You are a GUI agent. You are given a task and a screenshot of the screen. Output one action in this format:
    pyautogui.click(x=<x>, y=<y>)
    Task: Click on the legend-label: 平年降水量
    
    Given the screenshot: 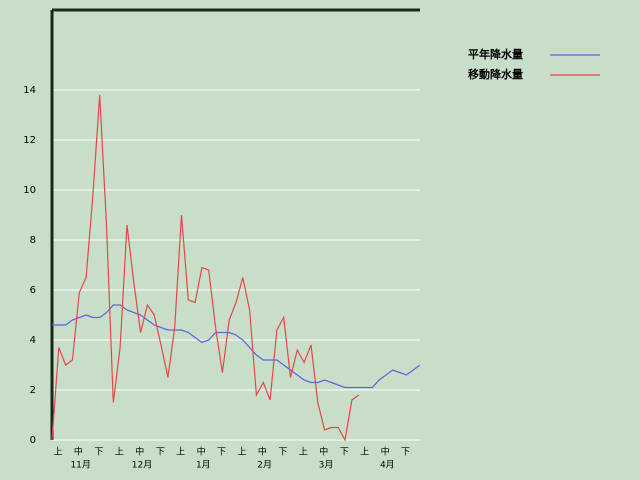 What is the action you would take?
    pyautogui.click(x=495, y=54)
    